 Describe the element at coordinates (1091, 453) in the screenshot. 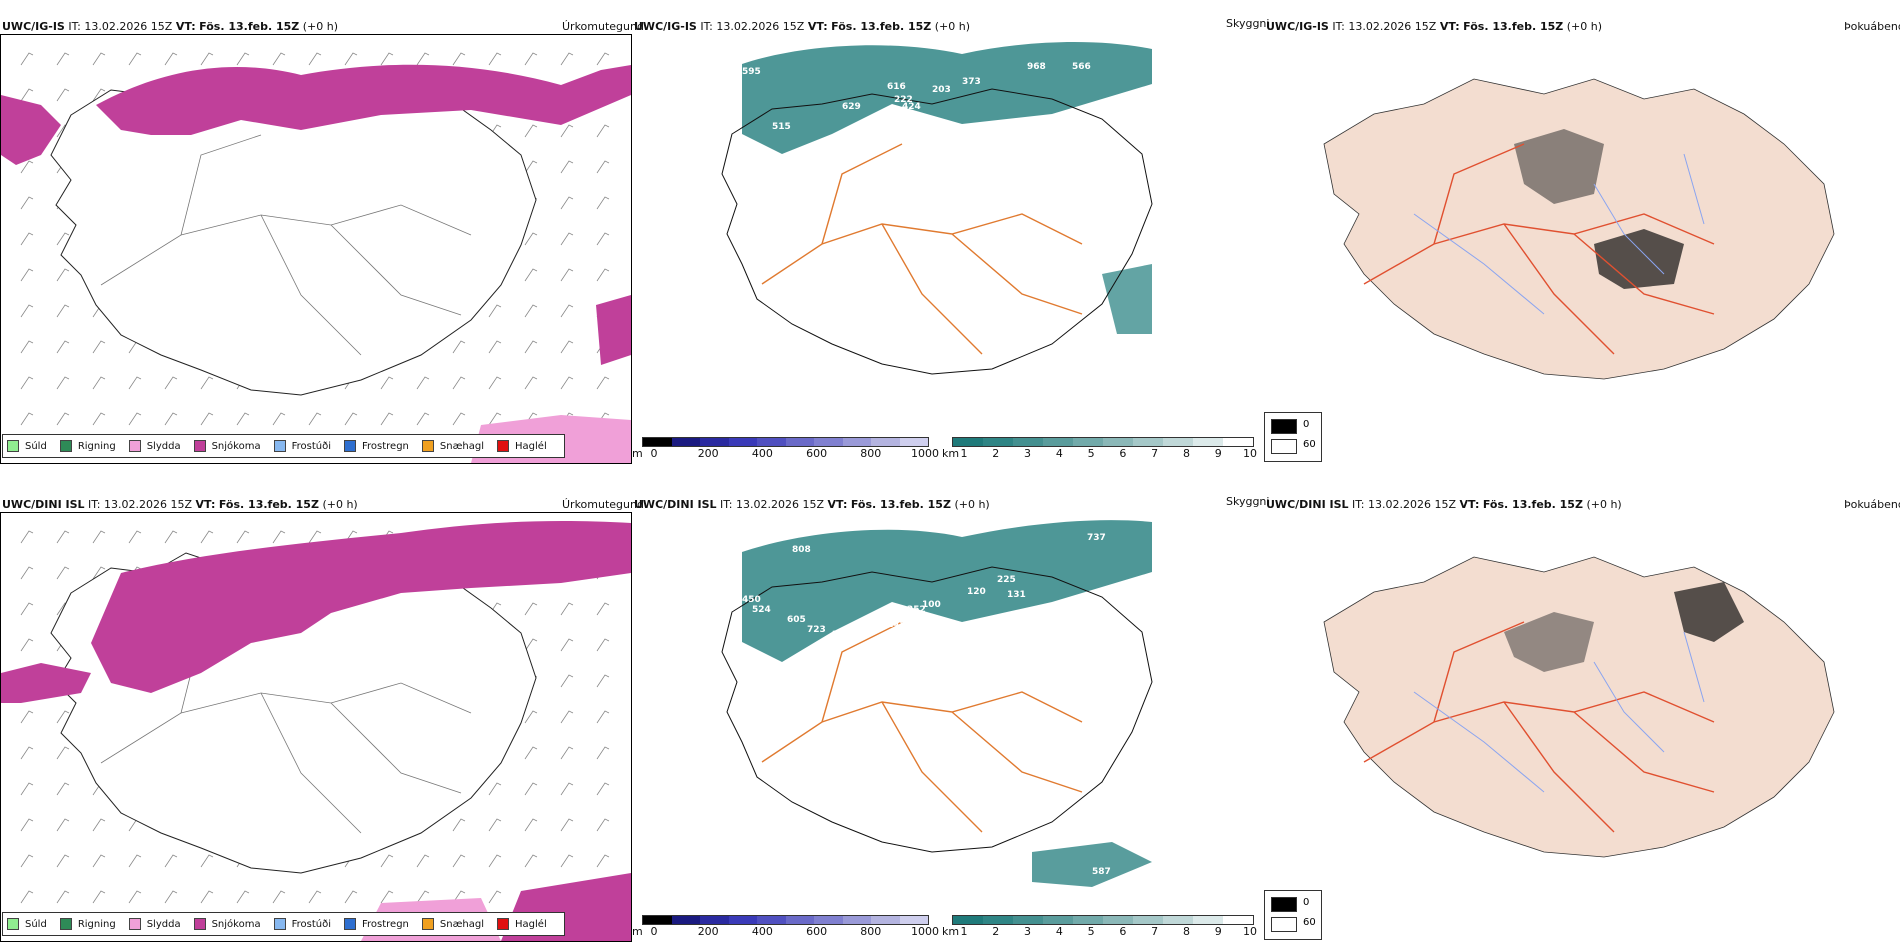

I see `colorbar-tick: 5` at that location.